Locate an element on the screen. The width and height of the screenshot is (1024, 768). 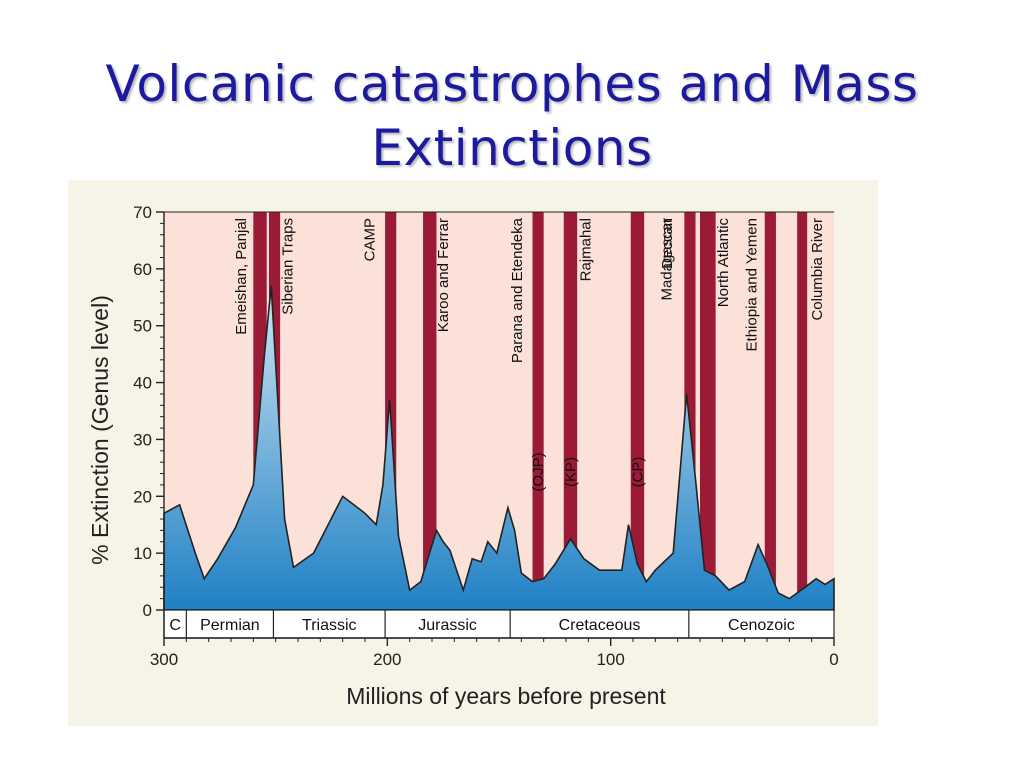
x-tick-label-3: 0 is located at coordinates (833, 659).